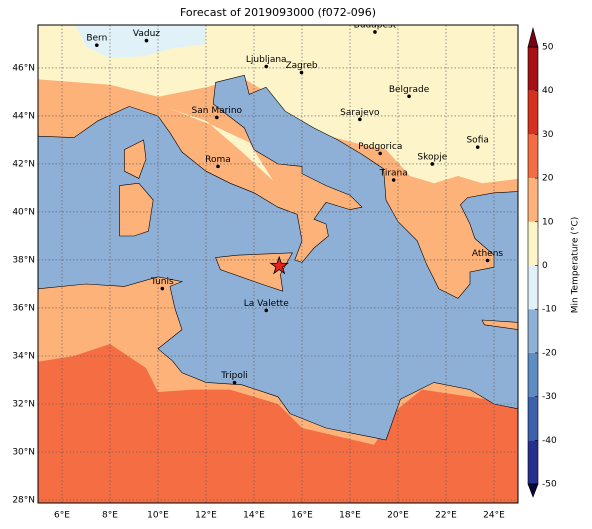 The width and height of the screenshot is (592, 529). I want to click on y-tick-label: 30°N, so click(23, 452).